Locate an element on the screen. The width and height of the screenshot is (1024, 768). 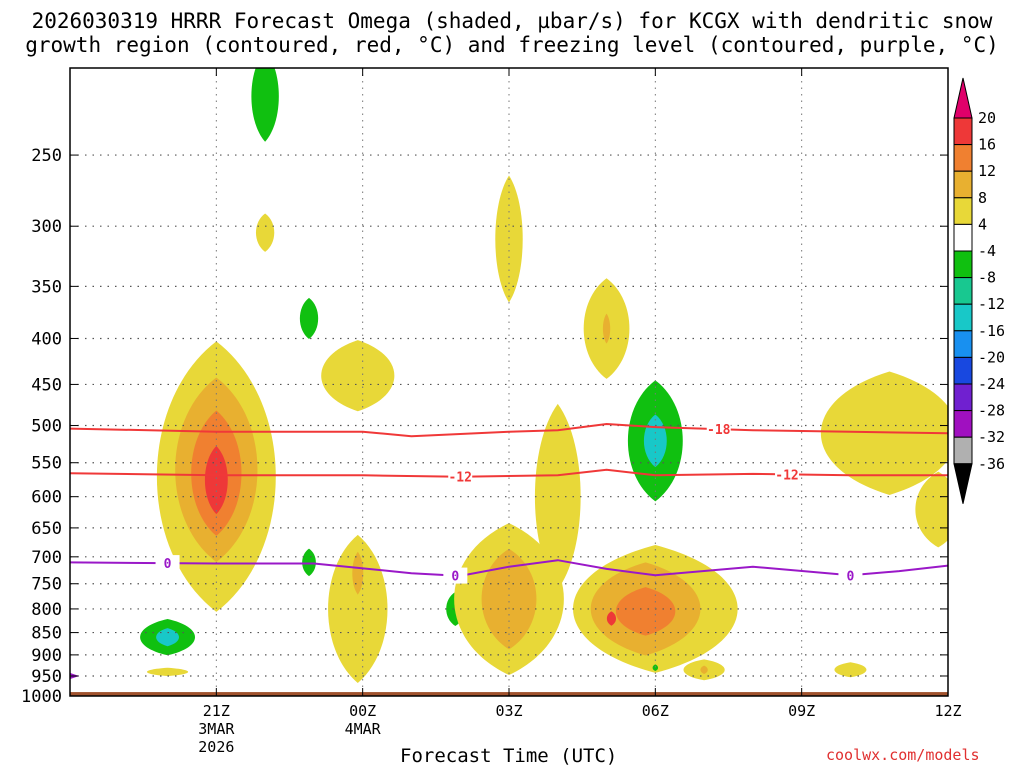
colorbar-label-0: 20 is located at coordinates (987, 118).